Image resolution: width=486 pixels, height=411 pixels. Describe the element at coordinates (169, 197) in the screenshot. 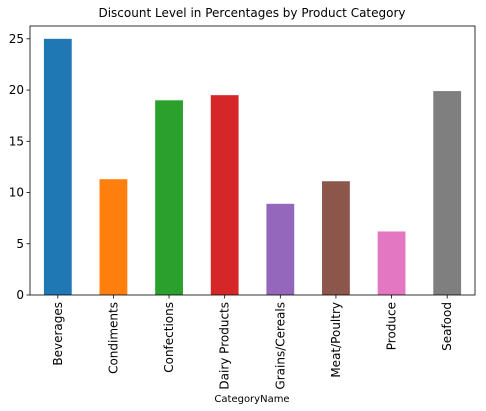

I see `bar-confections` at that location.